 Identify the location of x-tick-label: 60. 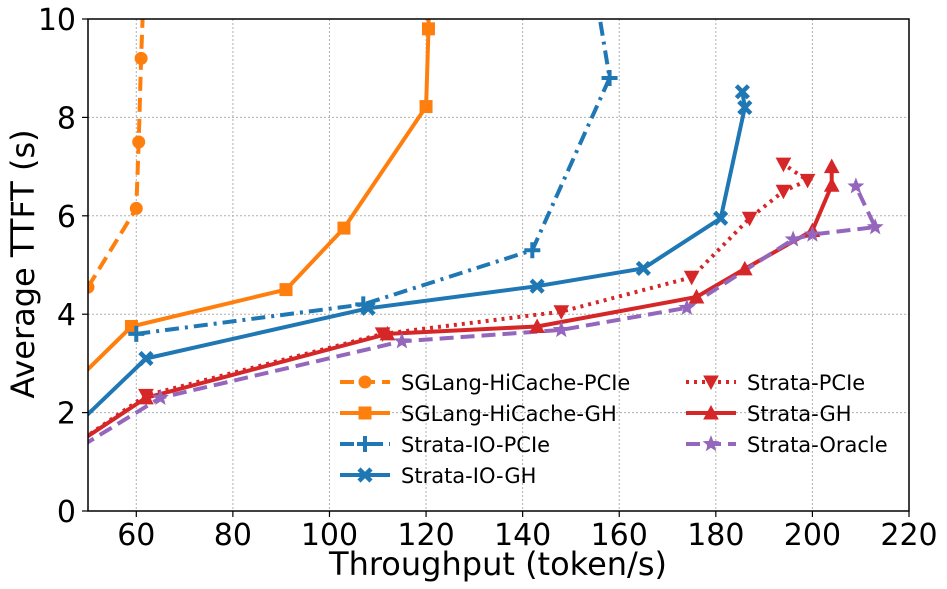
(136, 535).